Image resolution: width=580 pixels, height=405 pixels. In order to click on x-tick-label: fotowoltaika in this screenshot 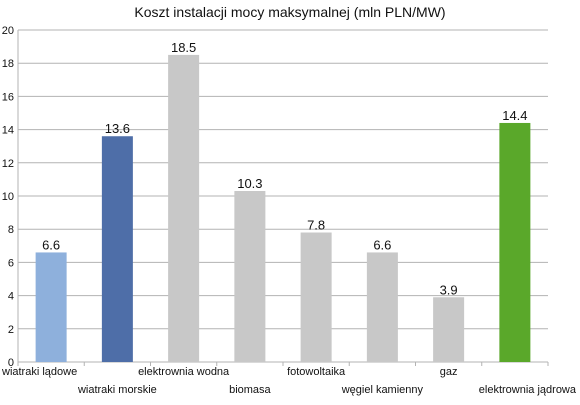, I will do `click(316, 372)`.